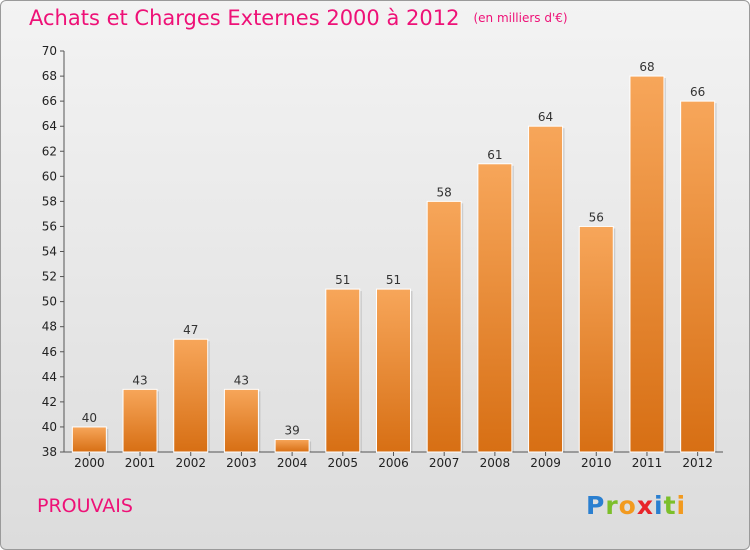 This screenshot has height=550, width=750. Describe the element at coordinates (627, 505) in the screenshot. I see `logo-letter: o` at that location.